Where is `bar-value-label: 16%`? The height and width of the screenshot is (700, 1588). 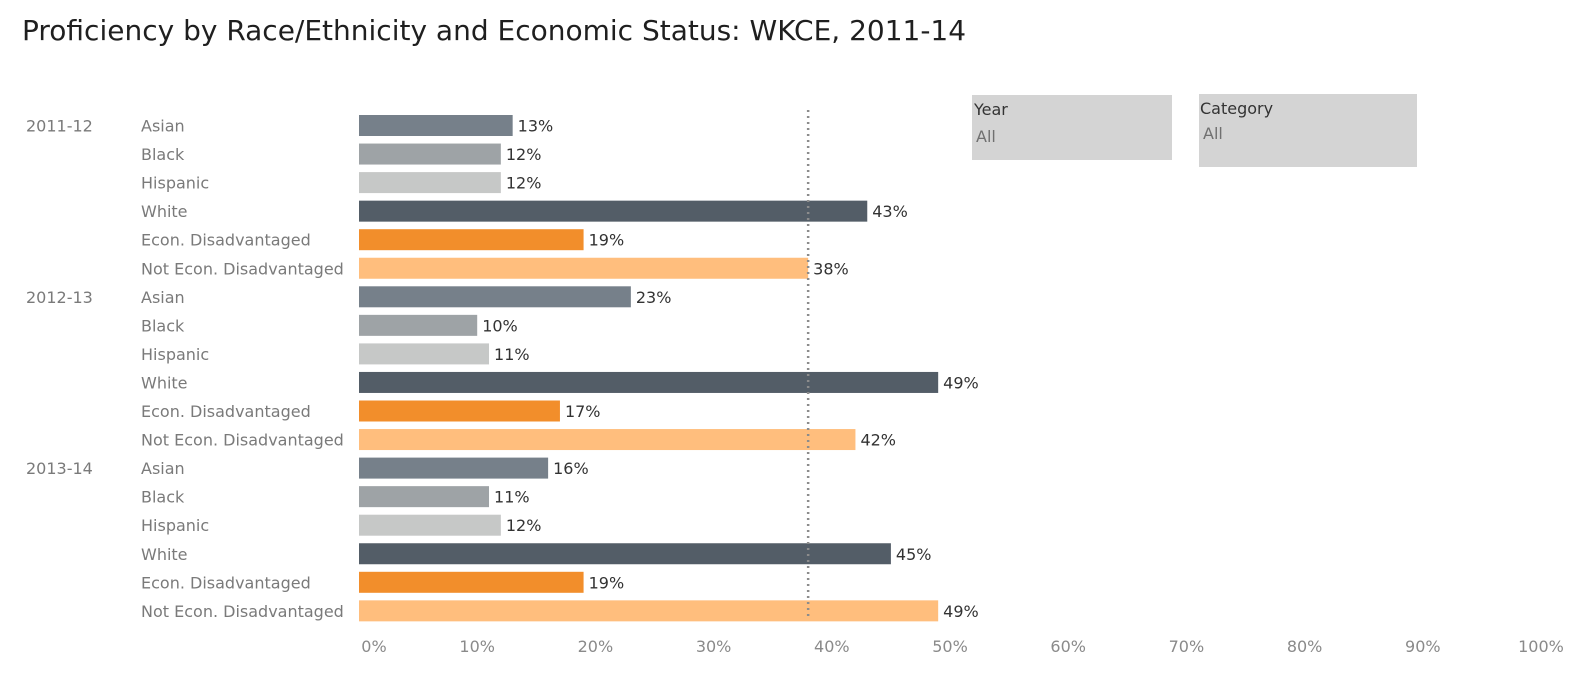 bar-value-label: 16% is located at coordinates (571, 468).